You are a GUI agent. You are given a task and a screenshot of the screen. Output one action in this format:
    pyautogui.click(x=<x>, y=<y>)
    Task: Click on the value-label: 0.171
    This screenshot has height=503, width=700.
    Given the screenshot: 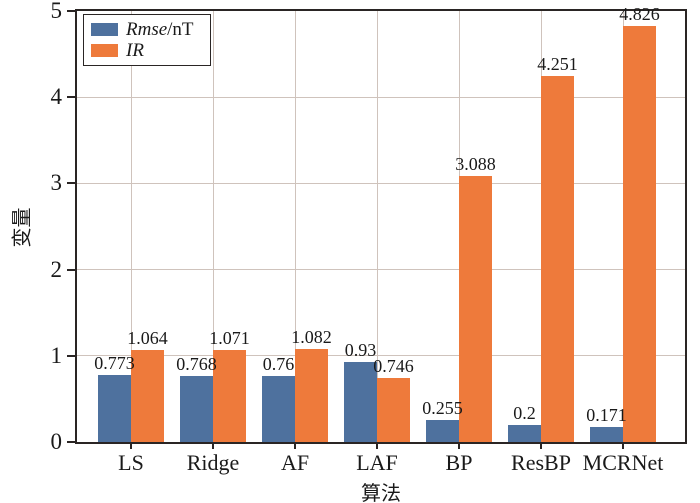 What is the action you would take?
    pyautogui.click(x=606, y=415)
    